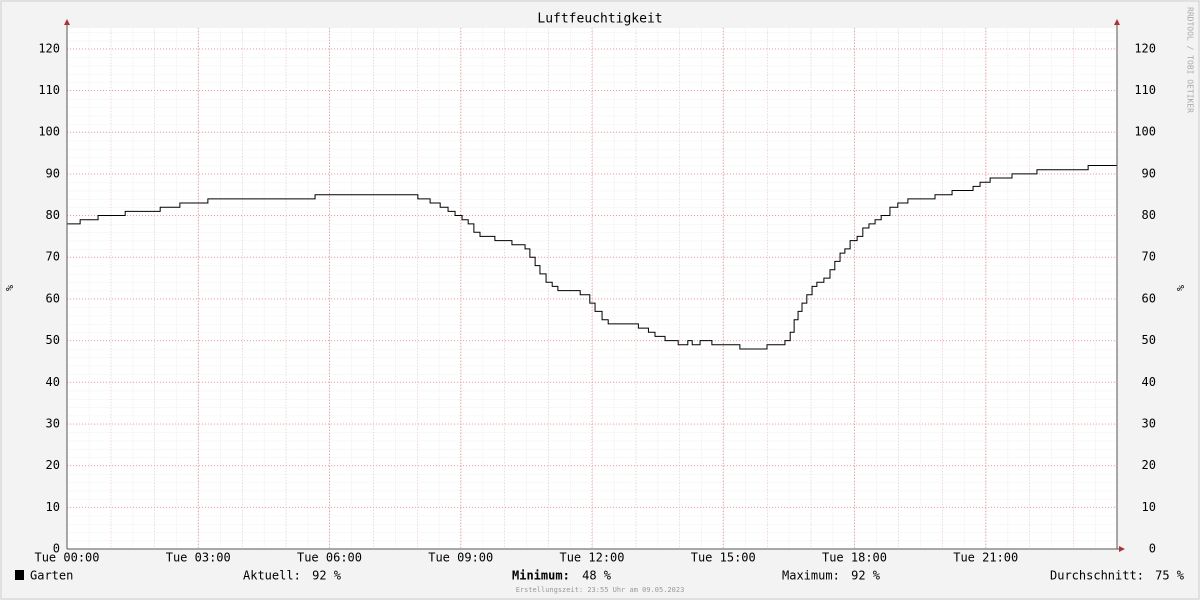  Describe the element at coordinates (49, 132) in the screenshot. I see `y-tick-label: 100` at that location.